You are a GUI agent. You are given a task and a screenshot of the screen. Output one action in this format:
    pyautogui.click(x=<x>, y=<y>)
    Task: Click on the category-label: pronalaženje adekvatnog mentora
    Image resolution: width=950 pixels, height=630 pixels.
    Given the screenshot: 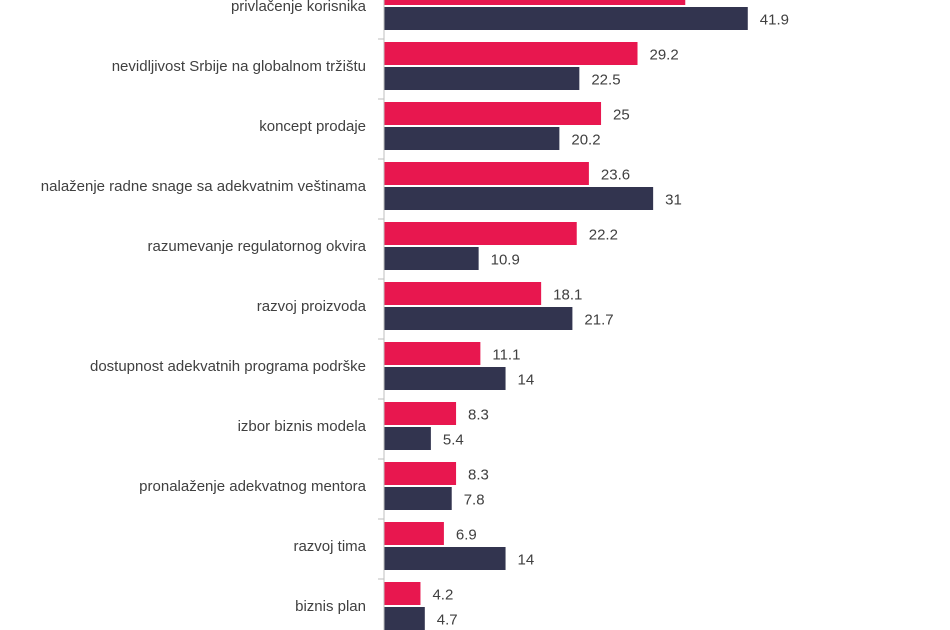 What is the action you would take?
    pyautogui.click(x=252, y=486)
    